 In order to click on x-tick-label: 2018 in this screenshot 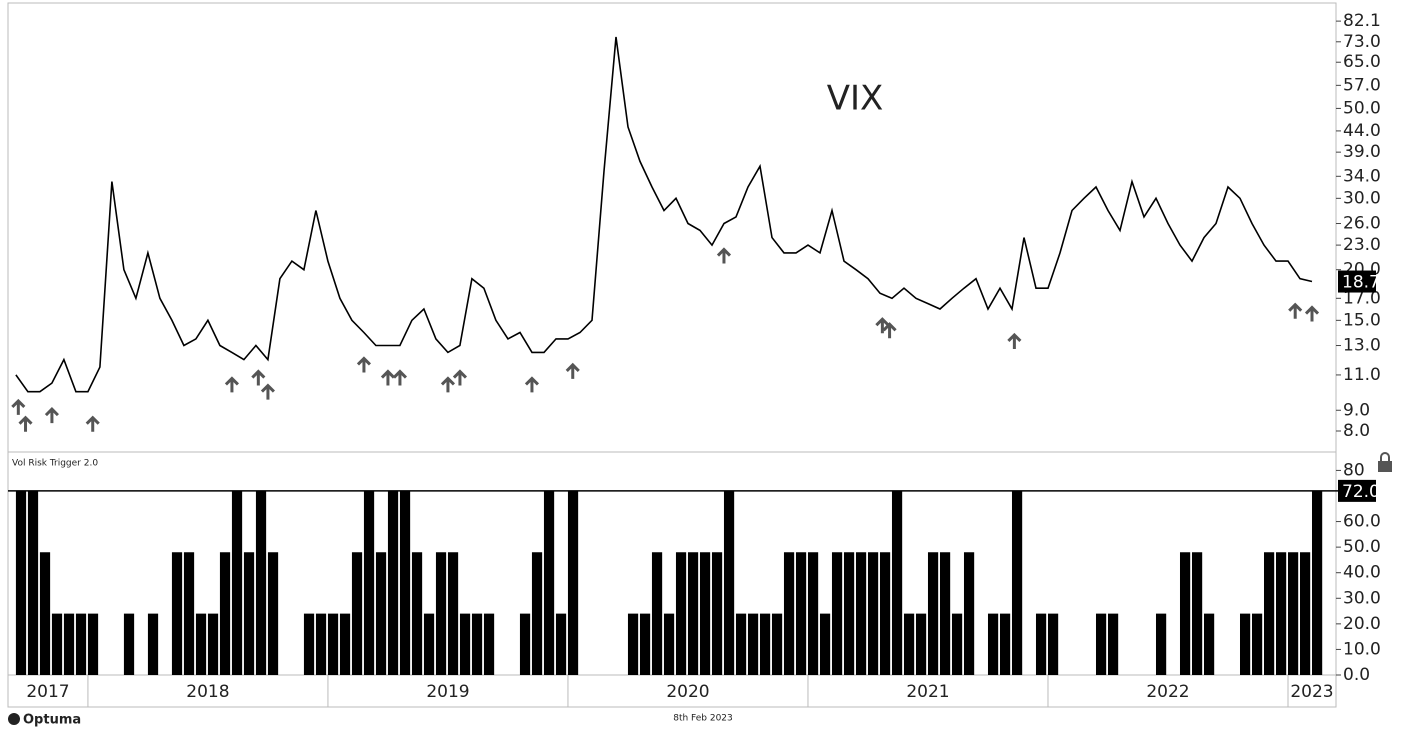, I will do `click(207, 692)`.